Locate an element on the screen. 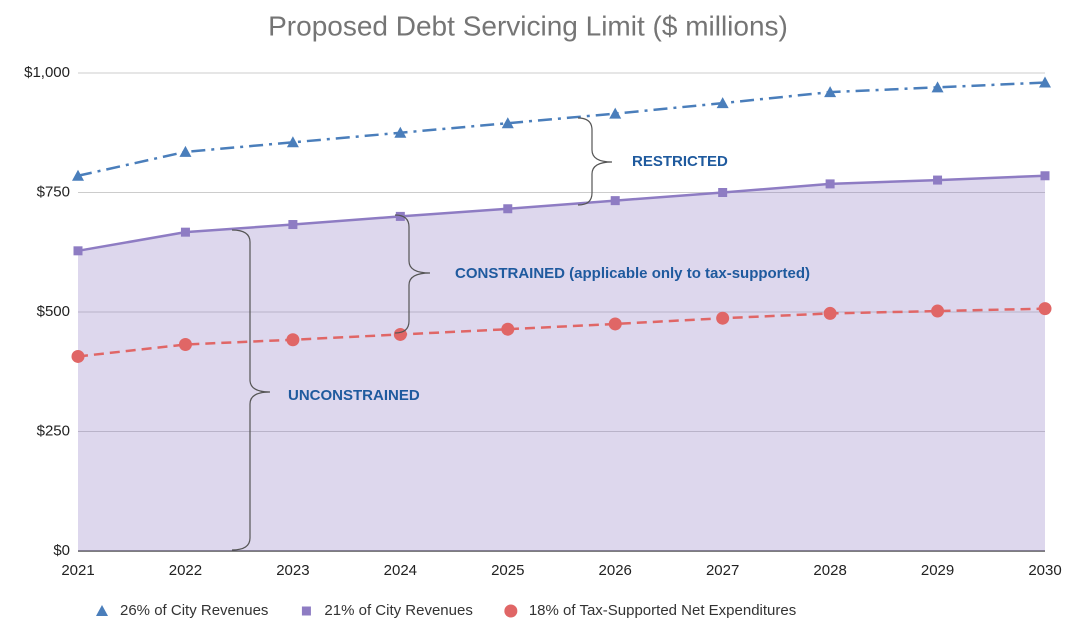 Image resolution: width=1070 pixels, height=623 pixels. x-tick-label: 2029 is located at coordinates (937, 570).